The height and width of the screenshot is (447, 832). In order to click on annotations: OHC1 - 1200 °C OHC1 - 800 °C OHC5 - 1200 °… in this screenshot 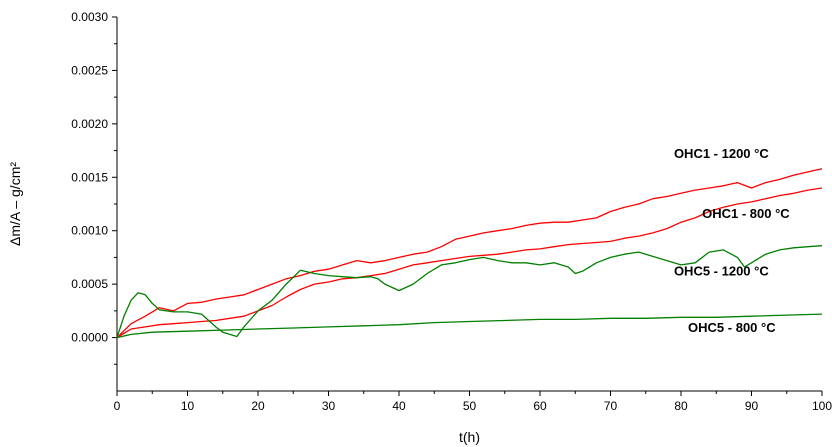, I will do `click(732, 240)`.